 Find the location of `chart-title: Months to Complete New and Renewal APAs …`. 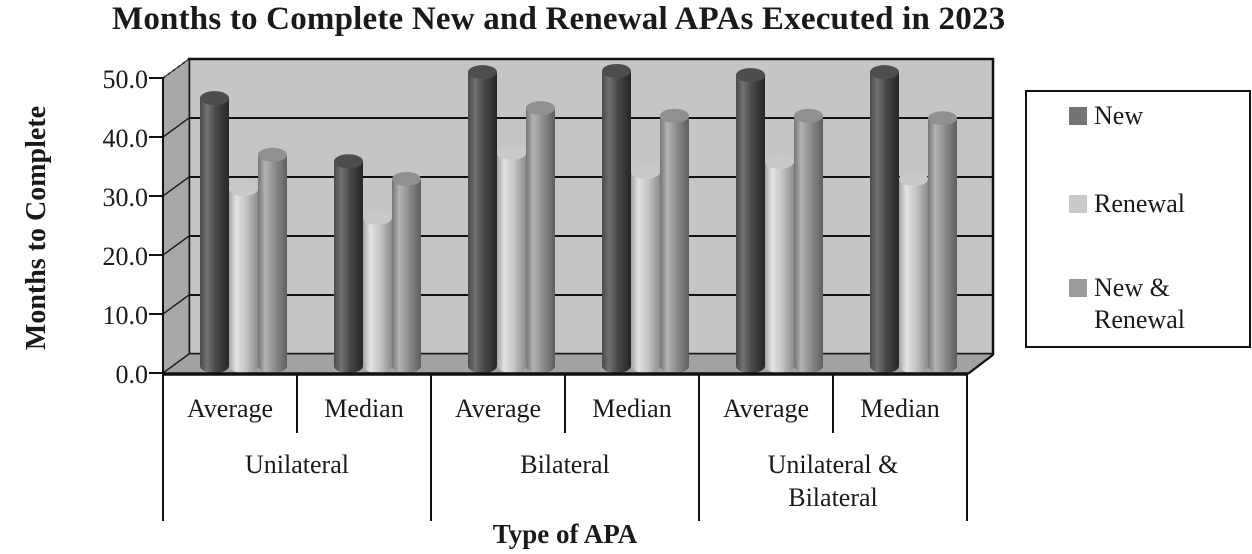

chart-title: Months to Complete New and Renewal APAs … is located at coordinates (559, 19).